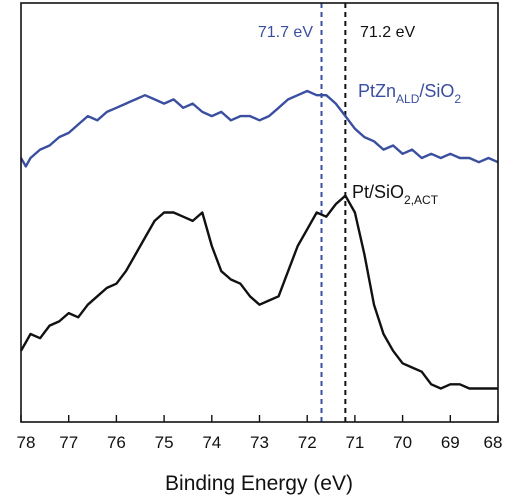 Image resolution: width=512 pixels, height=501 pixels. I want to click on x-tick-label: 76, so click(116, 442).